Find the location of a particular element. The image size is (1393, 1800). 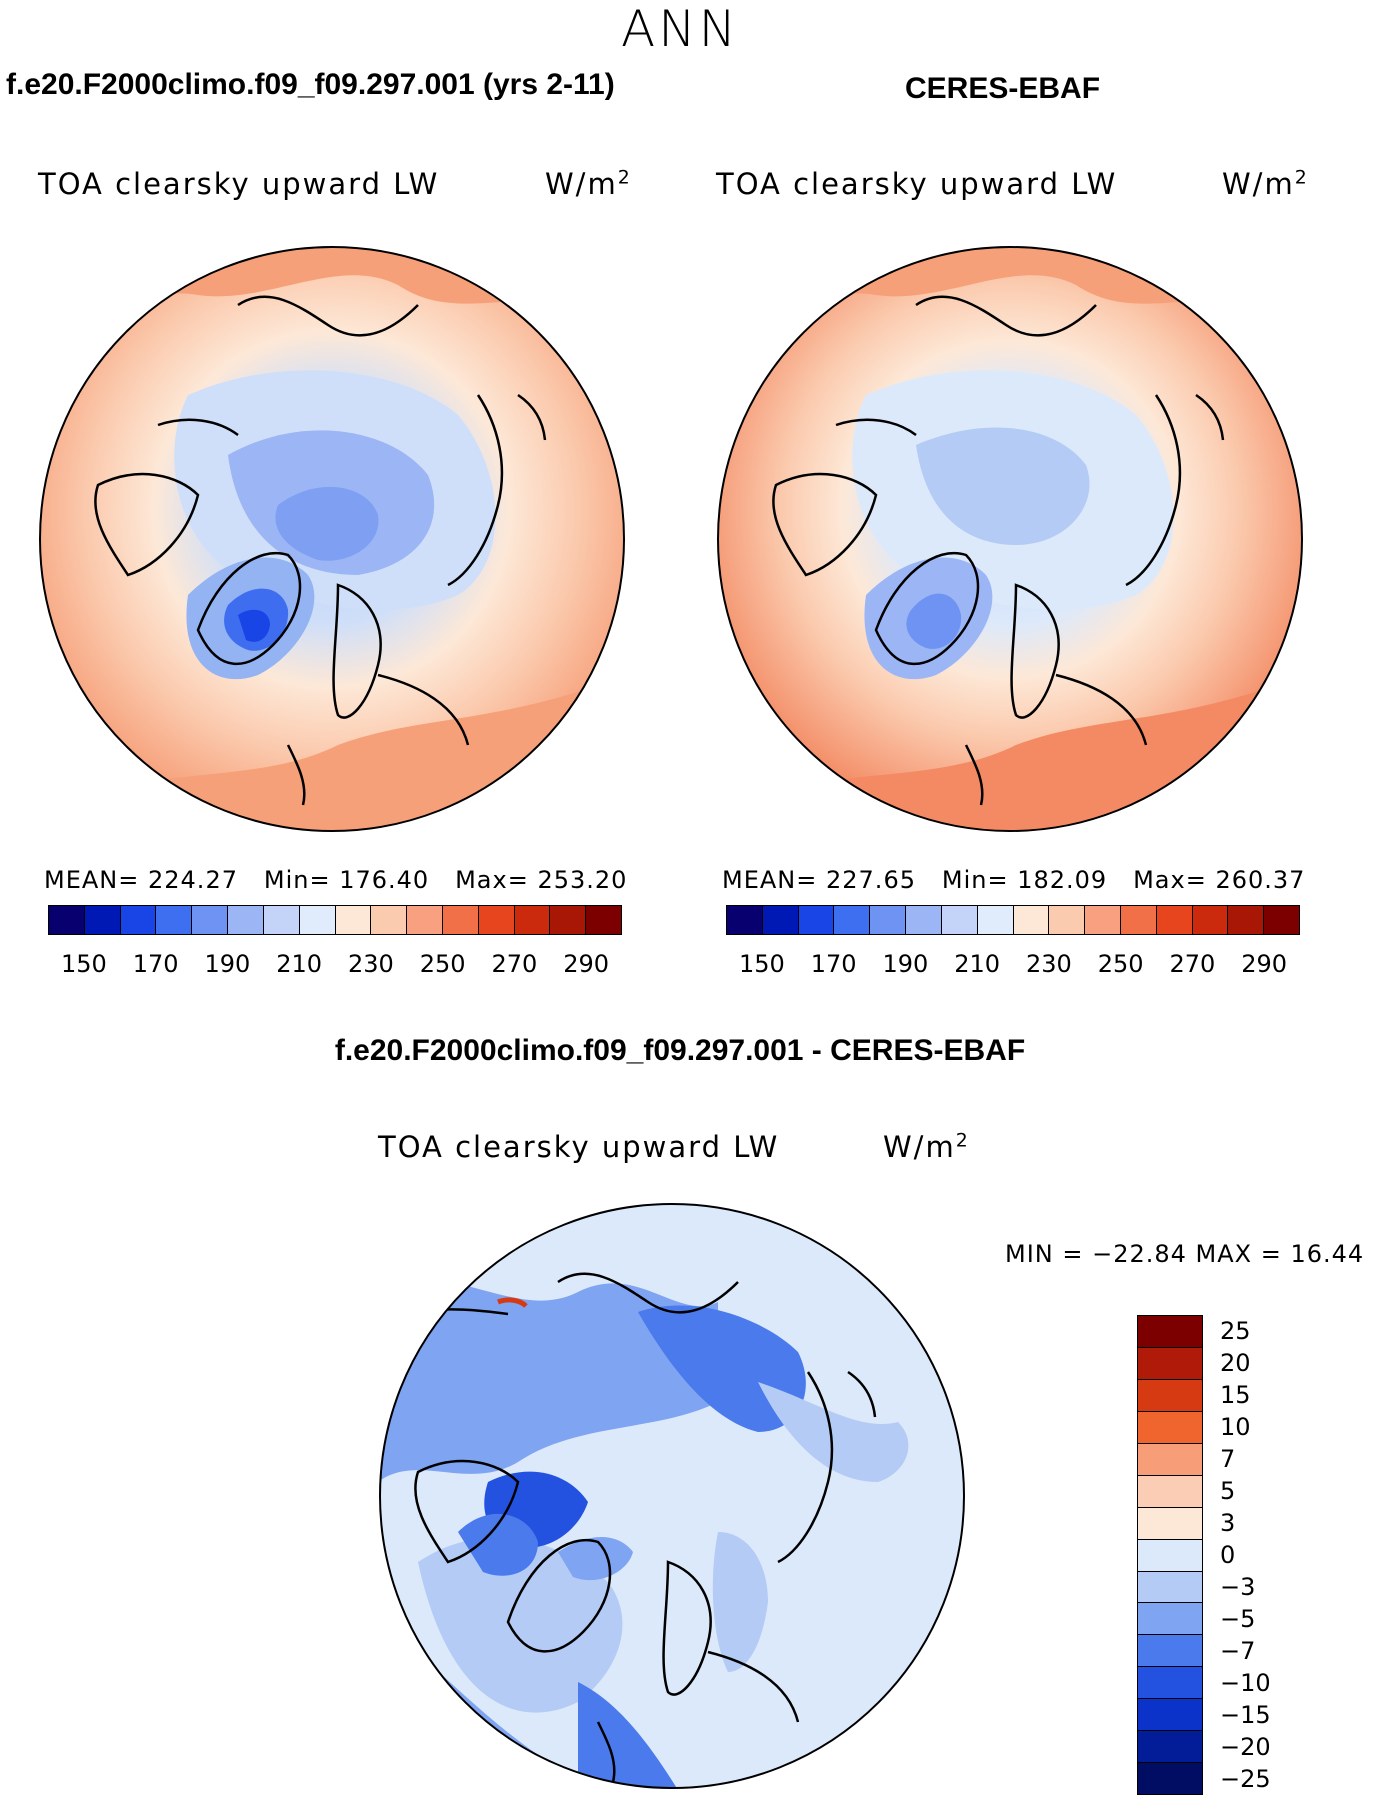

diff-minmax: MIN = −22.84 MAX = 16.44 is located at coordinates (1185, 1254).